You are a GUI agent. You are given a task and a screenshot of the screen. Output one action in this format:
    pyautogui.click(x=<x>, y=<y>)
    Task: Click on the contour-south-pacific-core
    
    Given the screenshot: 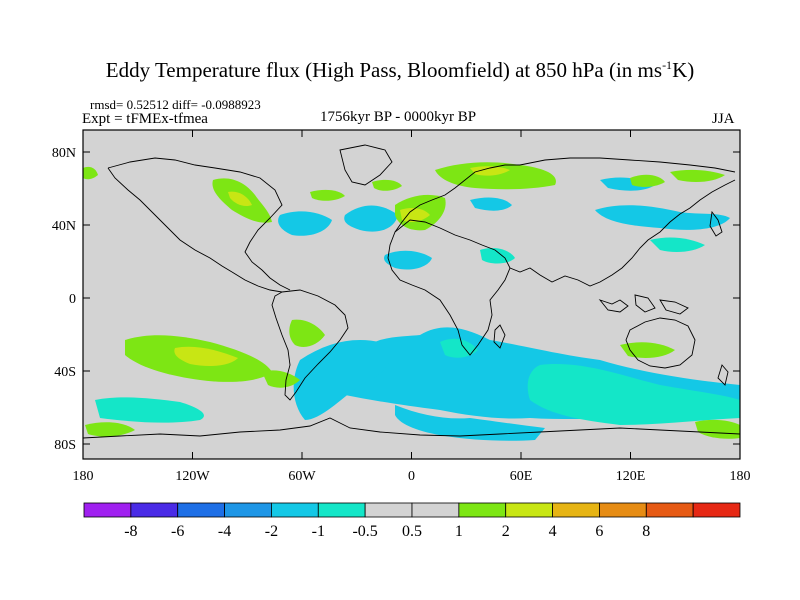 What is the action you would take?
    pyautogui.click(x=206, y=356)
    